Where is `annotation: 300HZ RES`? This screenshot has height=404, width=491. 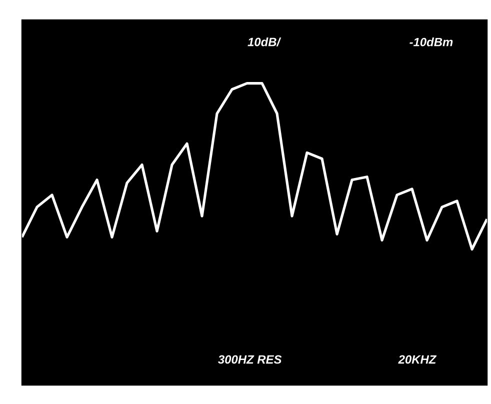
annotation: 300HZ RES is located at coordinates (250, 359).